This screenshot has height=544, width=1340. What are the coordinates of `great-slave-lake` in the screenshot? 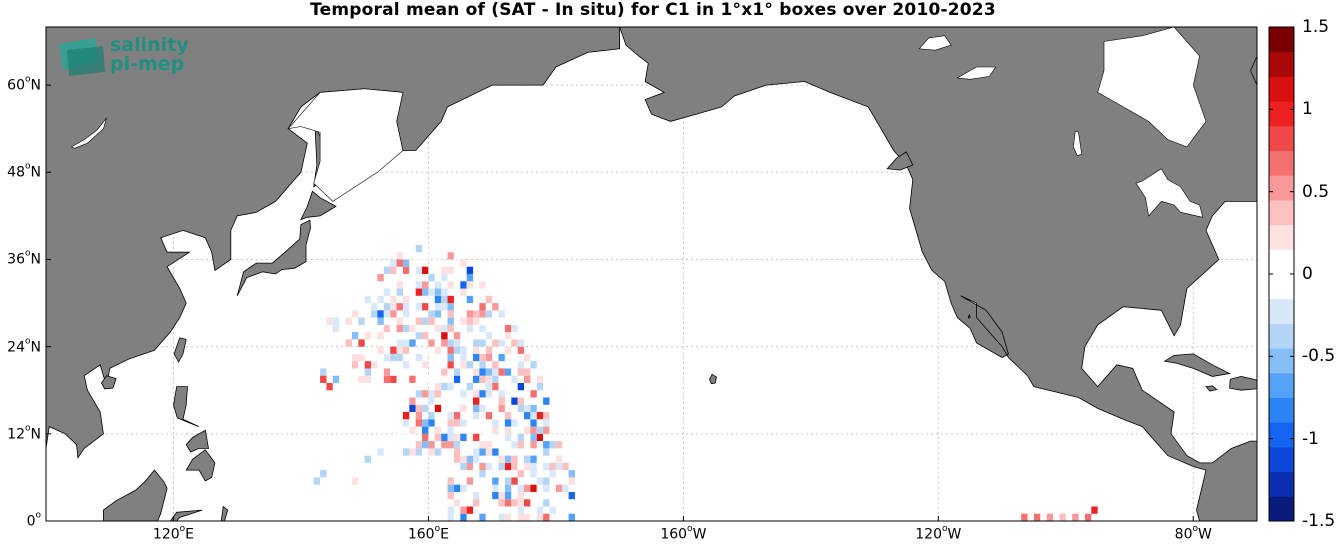 It's located at (976, 73).